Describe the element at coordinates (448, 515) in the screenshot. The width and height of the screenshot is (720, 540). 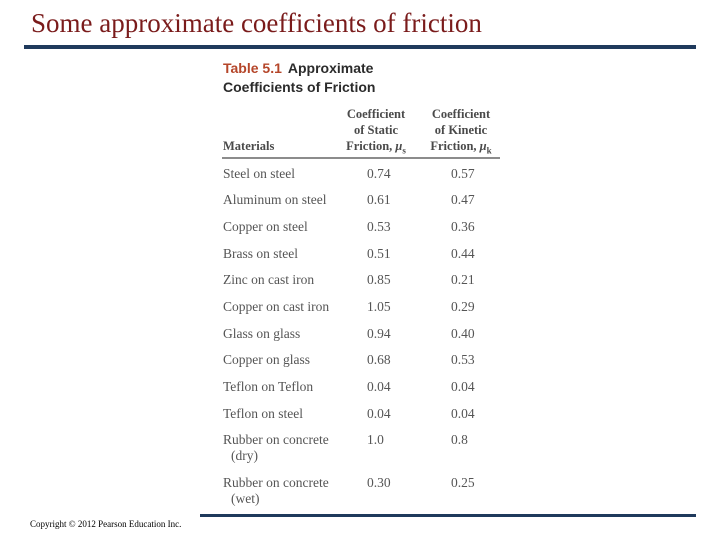
I see `footer-divider` at that location.